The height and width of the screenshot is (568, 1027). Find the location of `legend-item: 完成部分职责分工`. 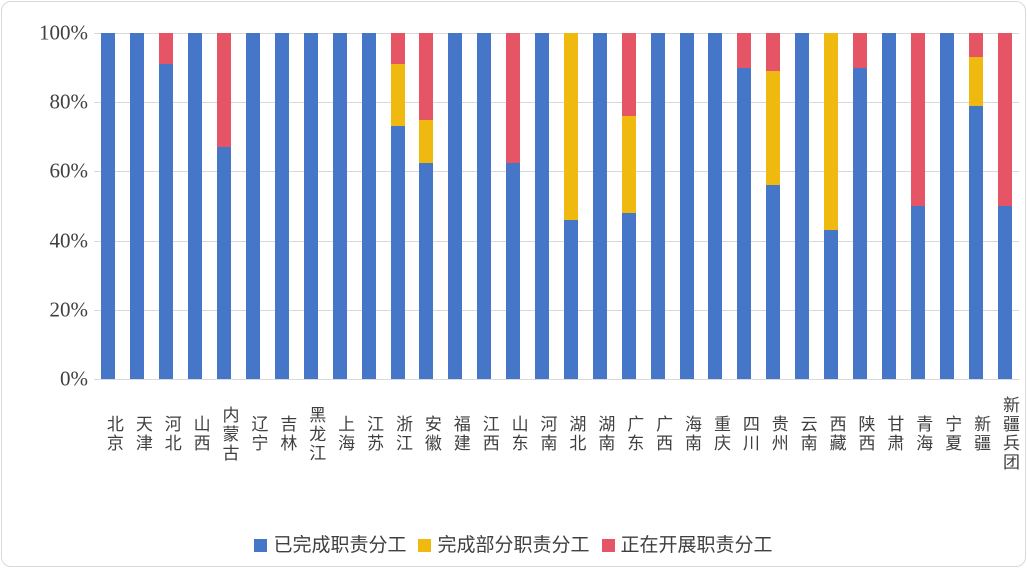

legend-item: 完成部分职责分工 is located at coordinates (504, 545).